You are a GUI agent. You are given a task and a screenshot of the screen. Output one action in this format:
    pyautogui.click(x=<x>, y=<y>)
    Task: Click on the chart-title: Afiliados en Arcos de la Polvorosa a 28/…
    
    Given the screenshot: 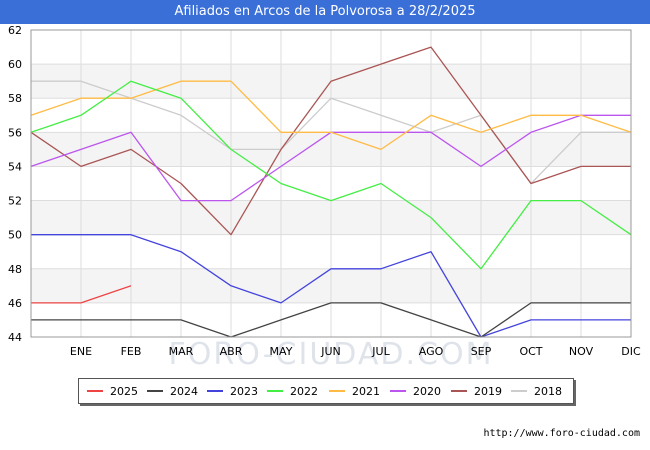 What is the action you would take?
    pyautogui.click(x=325, y=12)
    